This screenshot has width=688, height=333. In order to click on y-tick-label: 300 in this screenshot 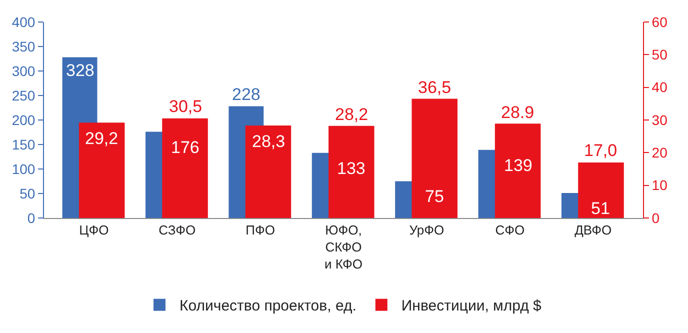, I will do `click(24, 70)`.